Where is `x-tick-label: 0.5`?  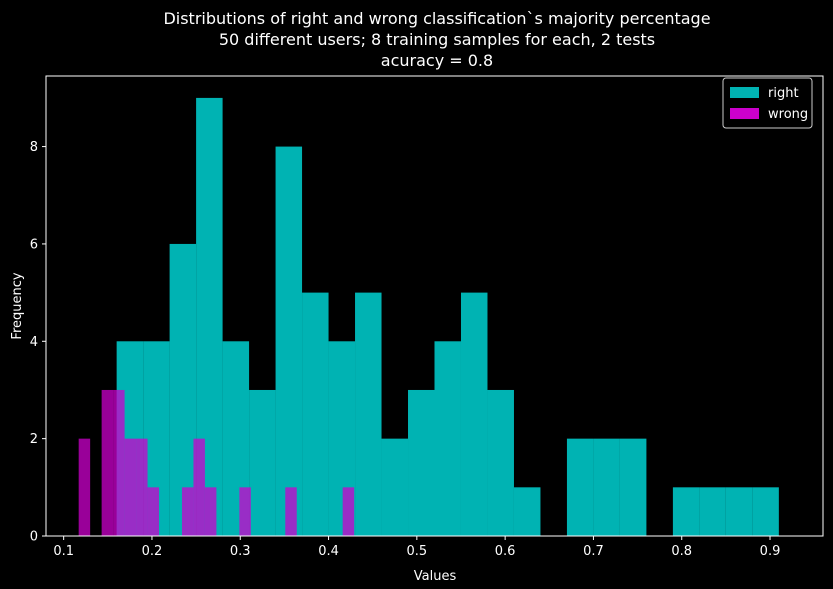 x-tick-label: 0.5 is located at coordinates (416, 551).